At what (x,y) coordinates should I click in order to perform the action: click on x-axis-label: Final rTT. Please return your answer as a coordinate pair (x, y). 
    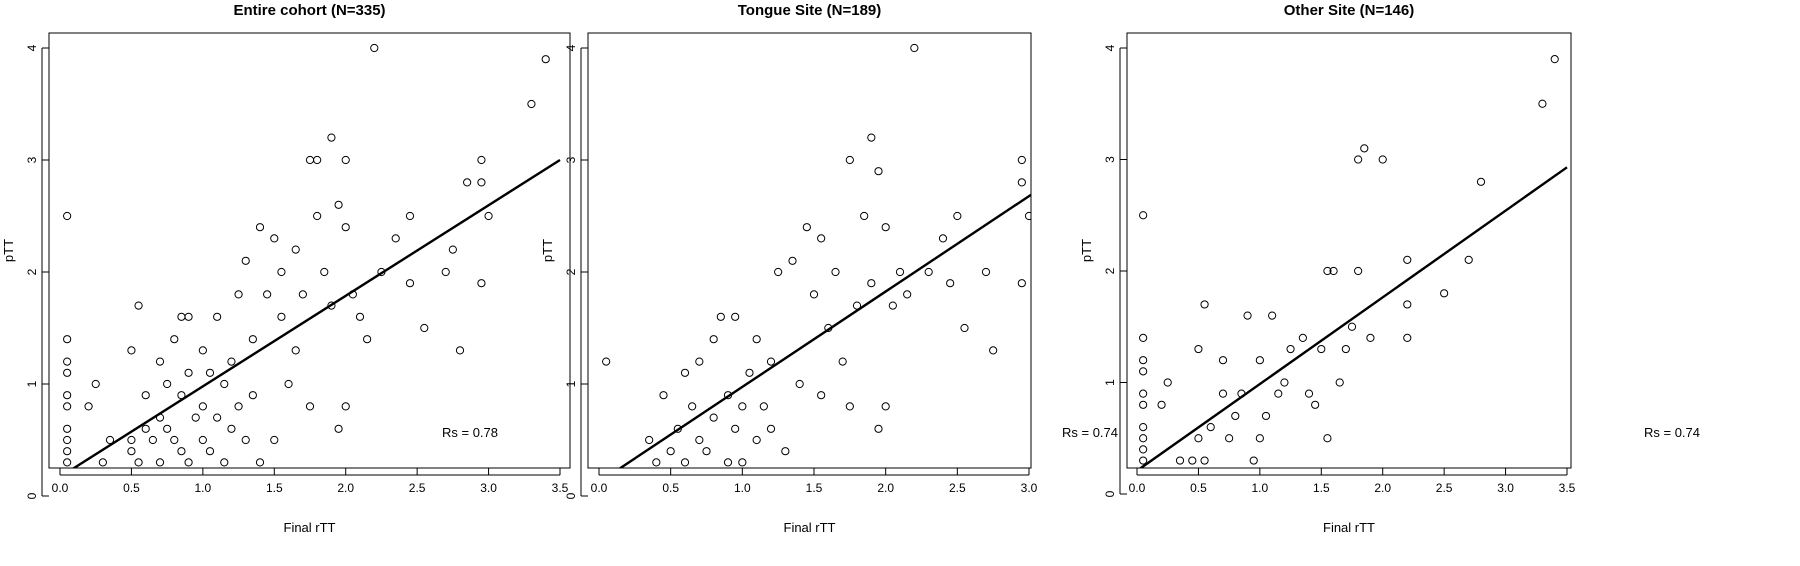
    Looking at the image, I should click on (810, 527).